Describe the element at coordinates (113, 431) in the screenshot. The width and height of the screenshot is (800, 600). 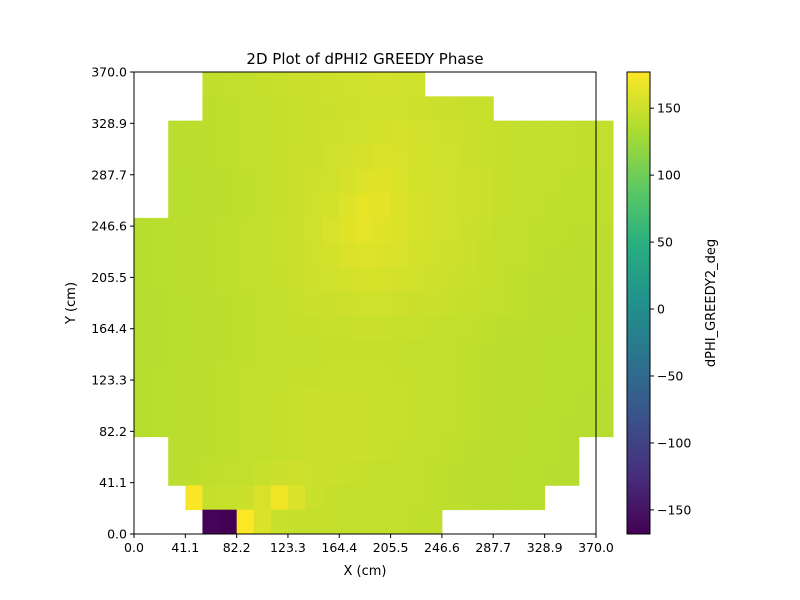
I see `y-tick-label: 82.2` at that location.